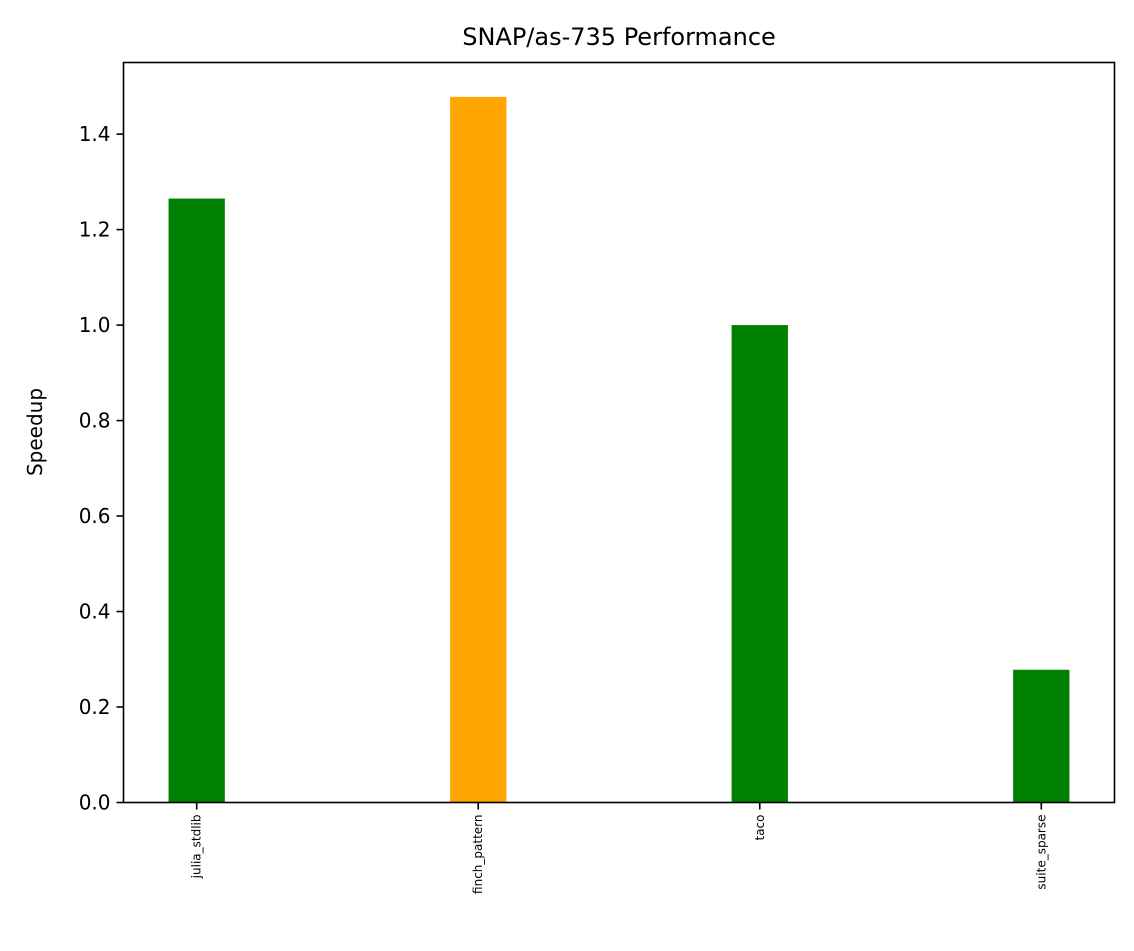  What do you see at coordinates (197, 847) in the screenshot?
I see `x-tick-label: julia_stdlib` at bounding box center [197, 847].